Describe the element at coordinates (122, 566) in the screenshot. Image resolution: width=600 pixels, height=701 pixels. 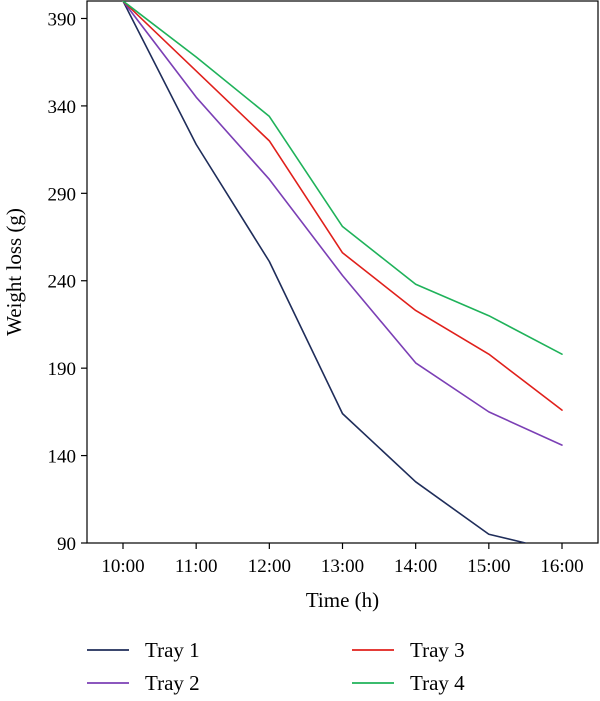
I see `x-tick-label: 10:00` at that location.